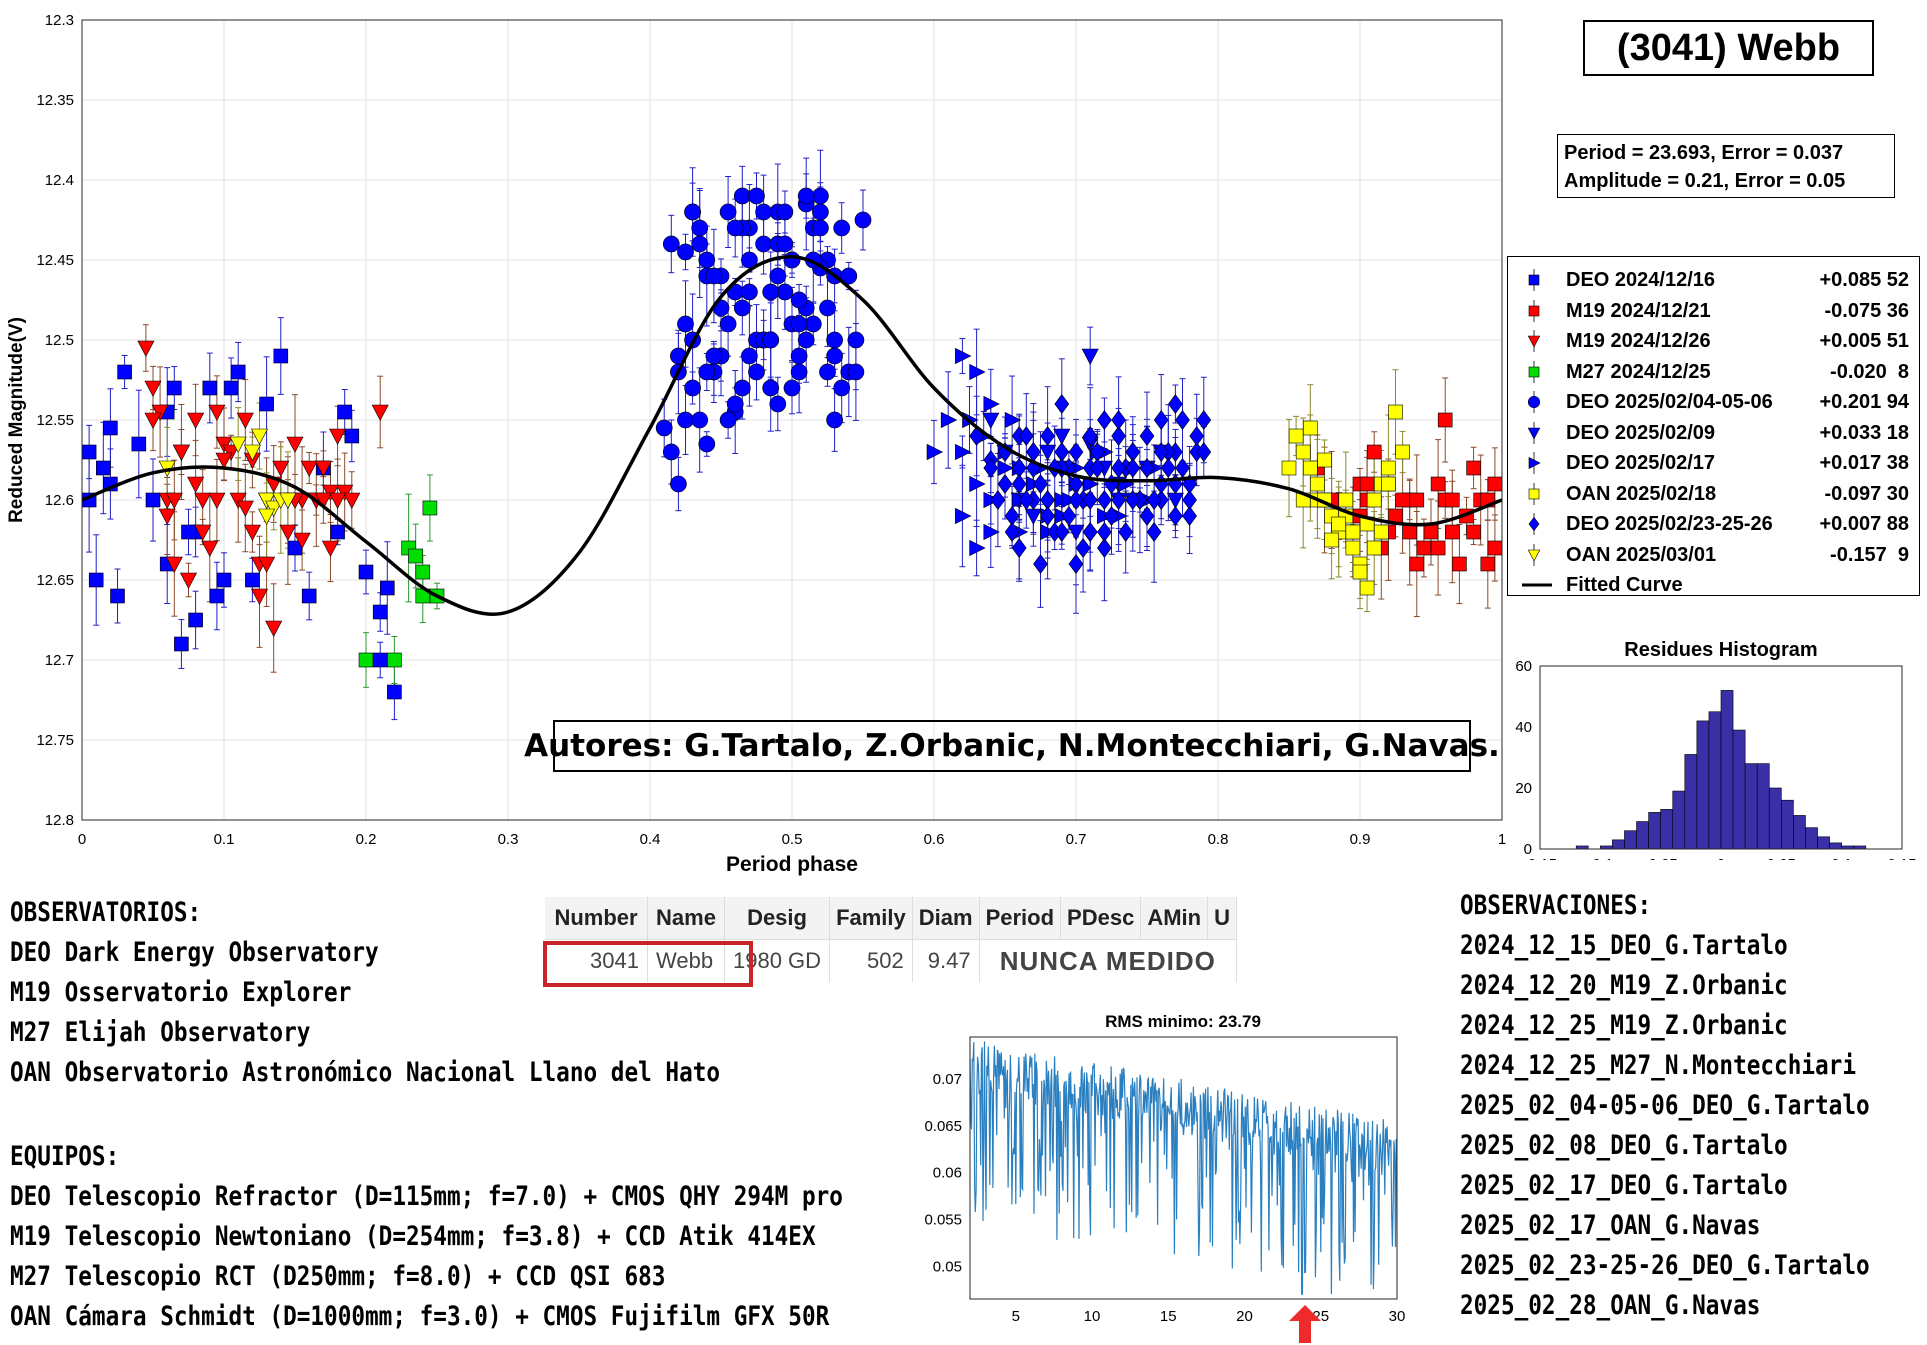  I want to click on highlight-box, so click(648, 964).